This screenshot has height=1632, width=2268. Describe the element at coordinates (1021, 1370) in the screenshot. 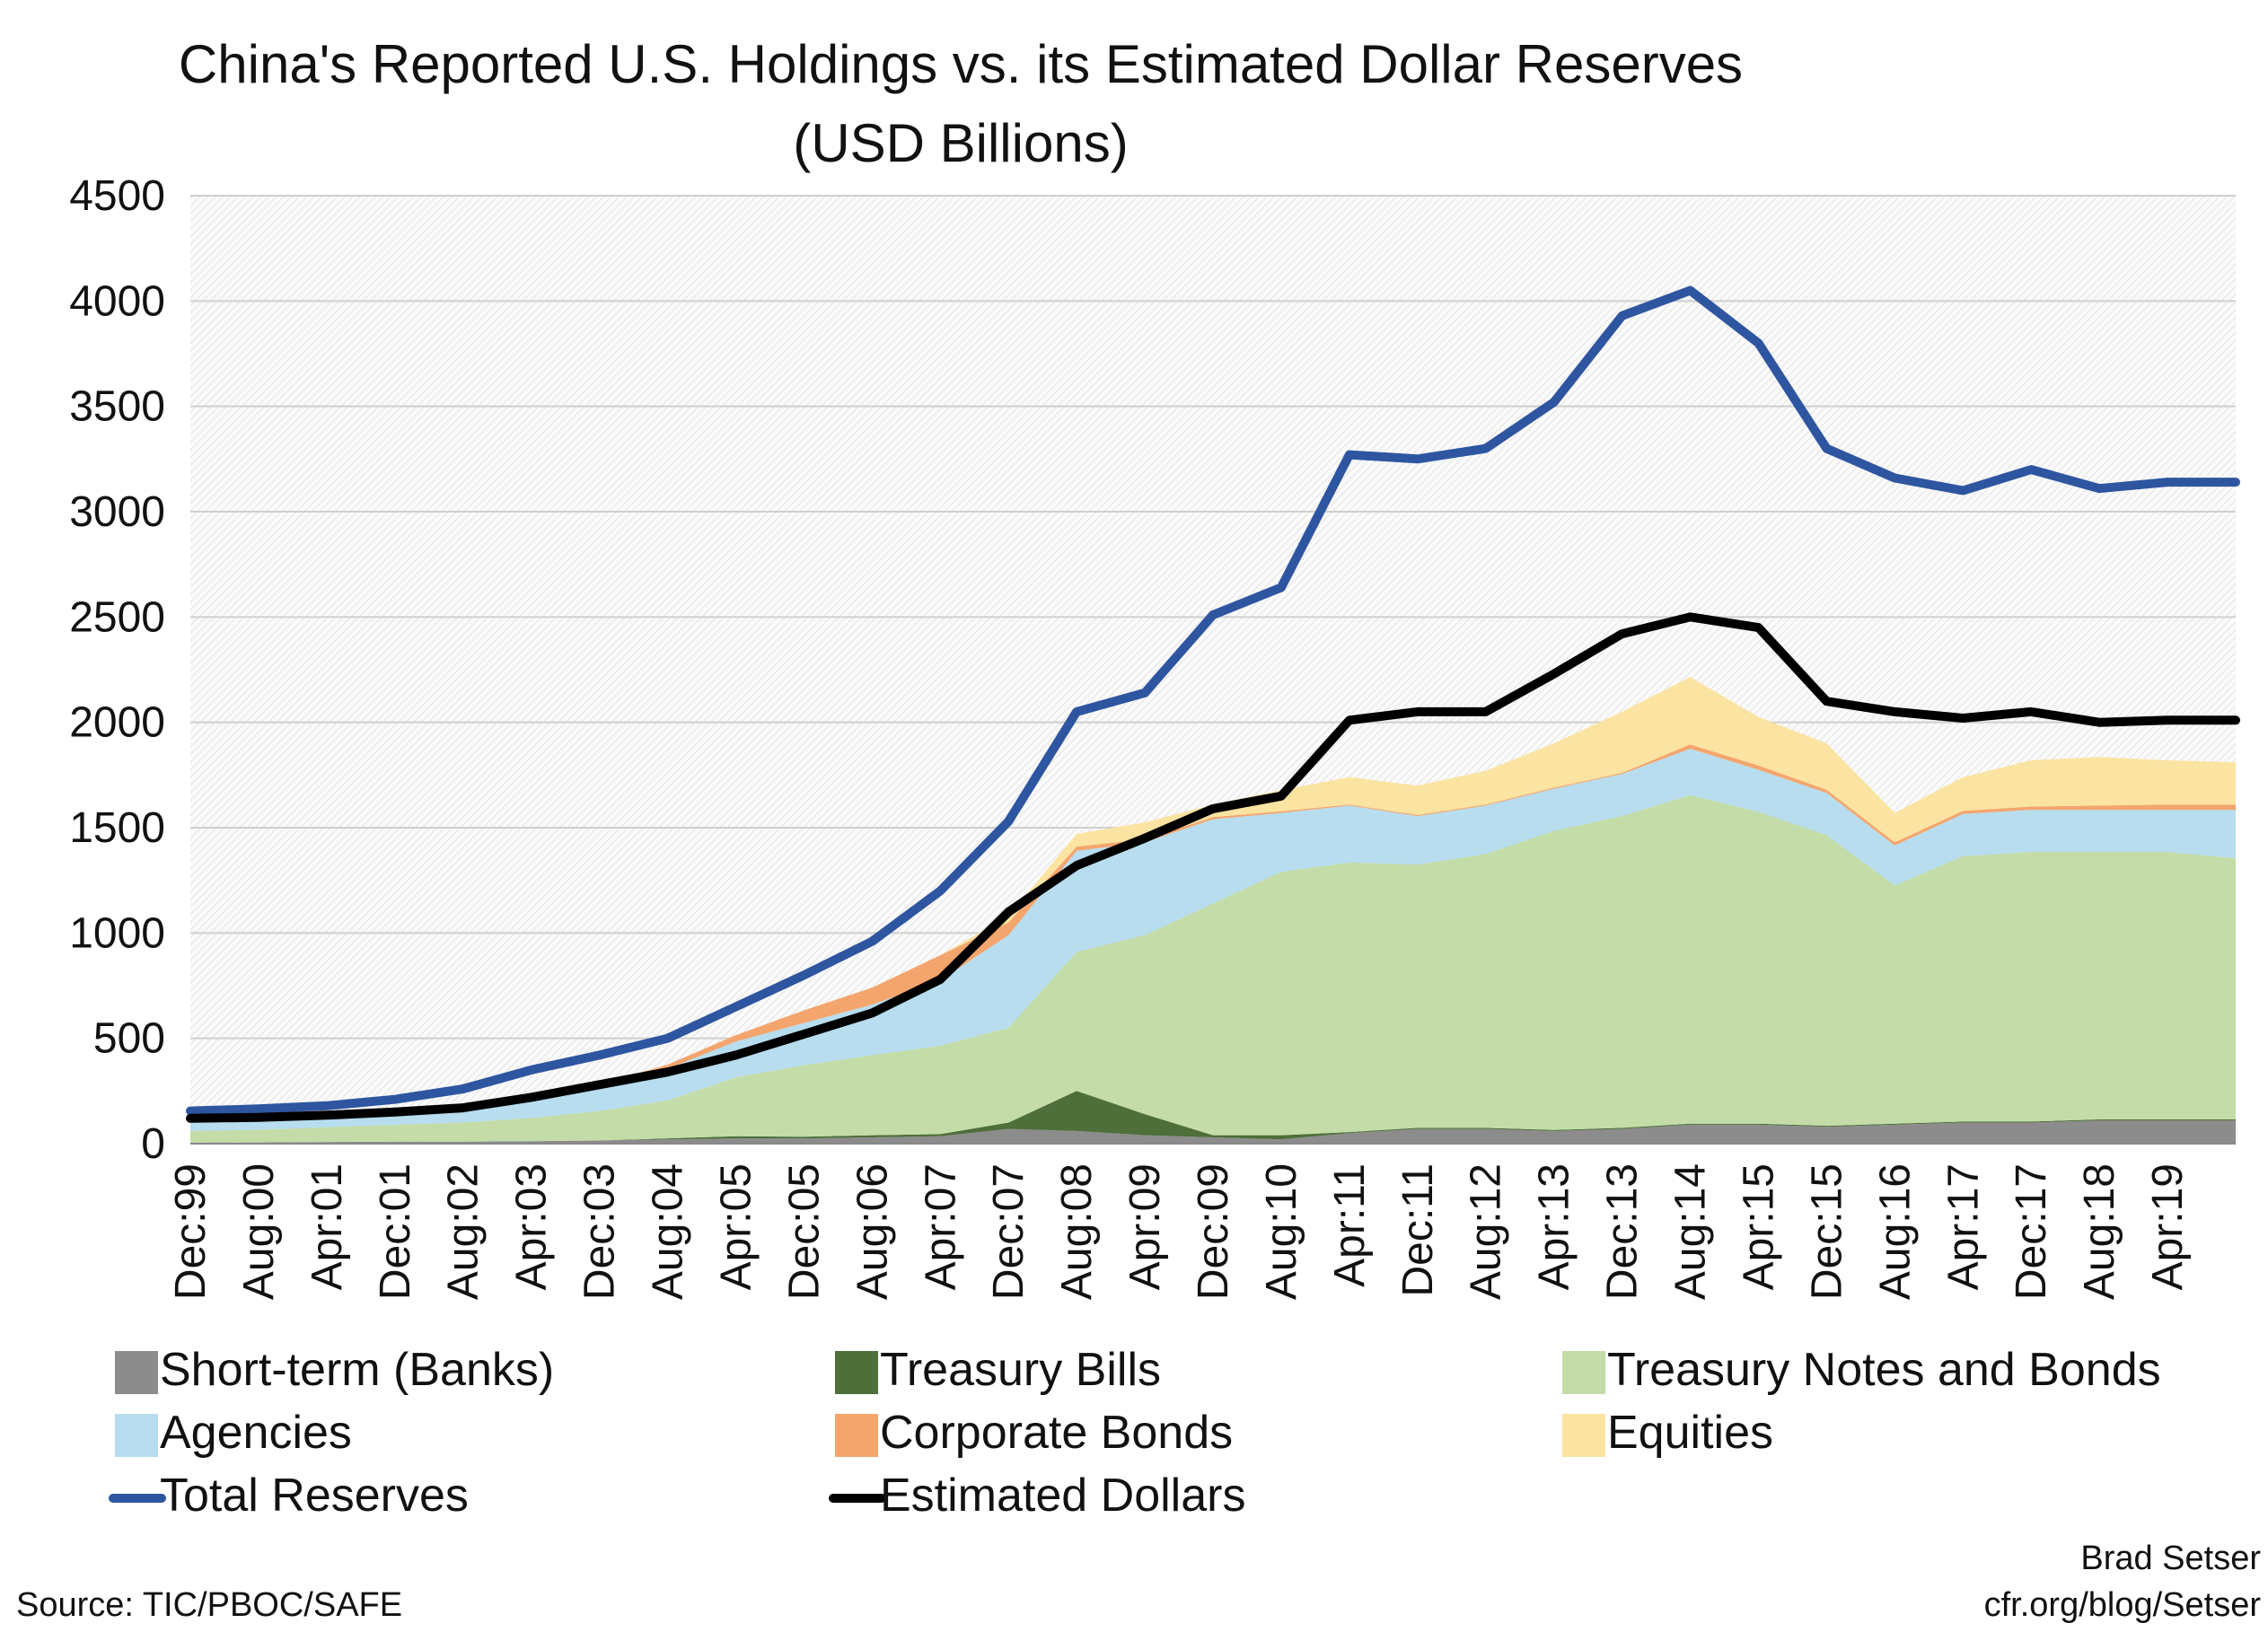

I see `legend-label-treasury-bills: Treasury Bills` at that location.